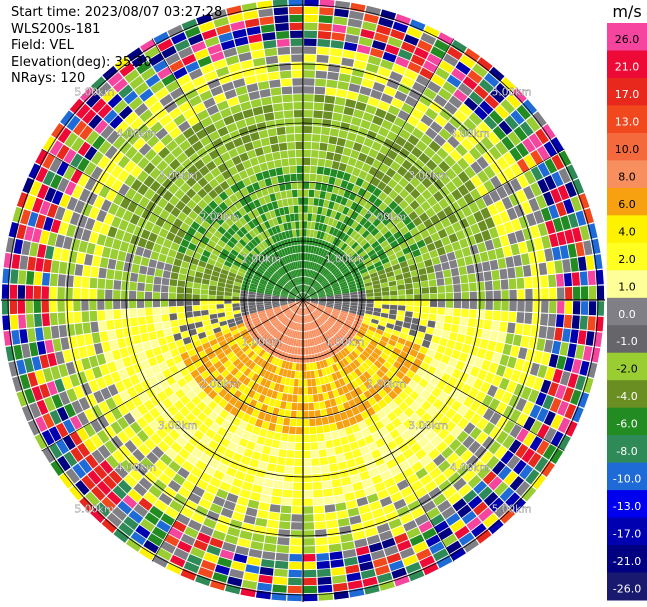 The height and width of the screenshot is (607, 647). I want to click on colorbar-tick-label: 8.0, so click(627, 176).